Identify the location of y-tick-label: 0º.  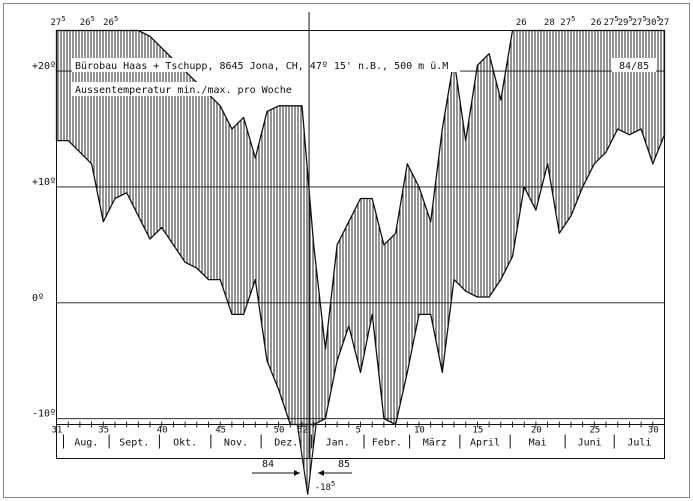
(38, 298).